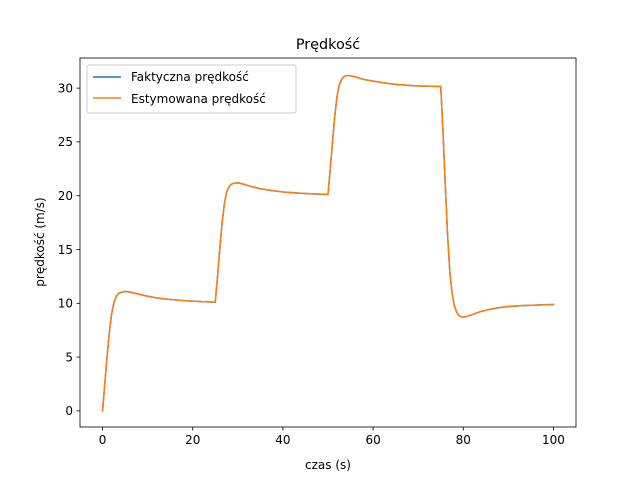 The width and height of the screenshot is (640, 480). What do you see at coordinates (282, 440) in the screenshot?
I see `x-tick-label: 40` at bounding box center [282, 440].